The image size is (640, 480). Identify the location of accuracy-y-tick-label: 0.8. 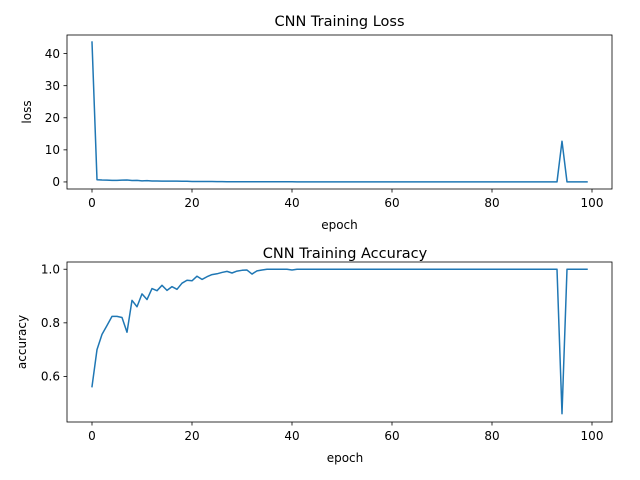
(50, 323).